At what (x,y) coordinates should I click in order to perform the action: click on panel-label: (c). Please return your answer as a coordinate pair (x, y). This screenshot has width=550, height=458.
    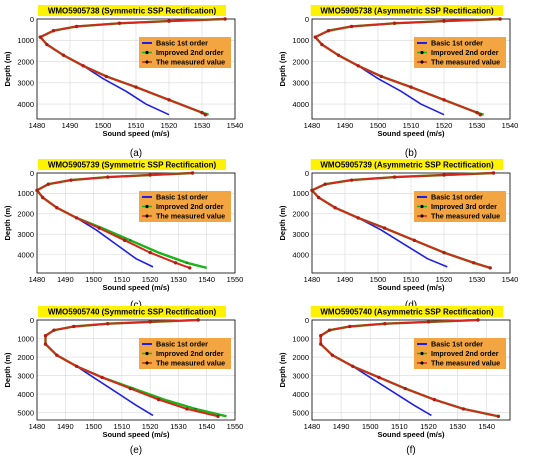
    Looking at the image, I should click on (136, 305).